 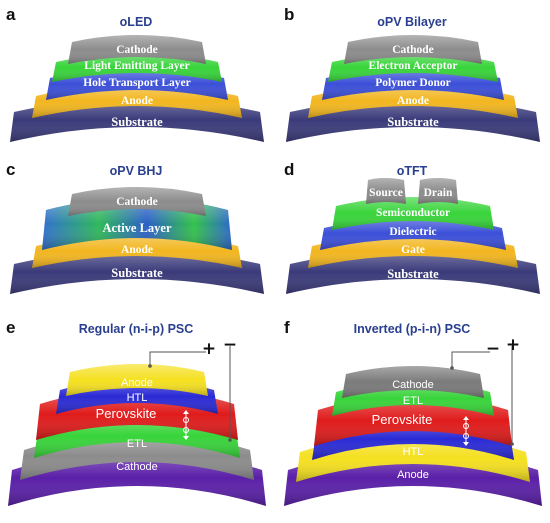 What do you see at coordinates (412, 232) in the screenshot?
I see `panel-d-dielectric-label: Dielectric` at bounding box center [412, 232].